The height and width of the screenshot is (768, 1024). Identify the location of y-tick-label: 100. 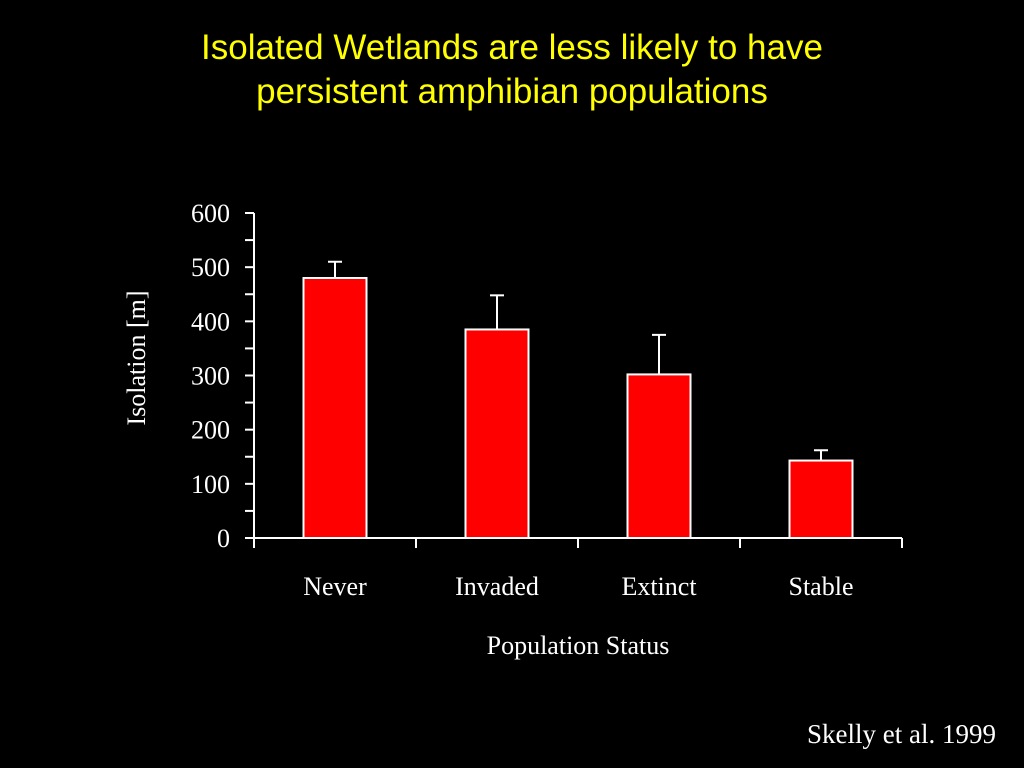
(210, 484).